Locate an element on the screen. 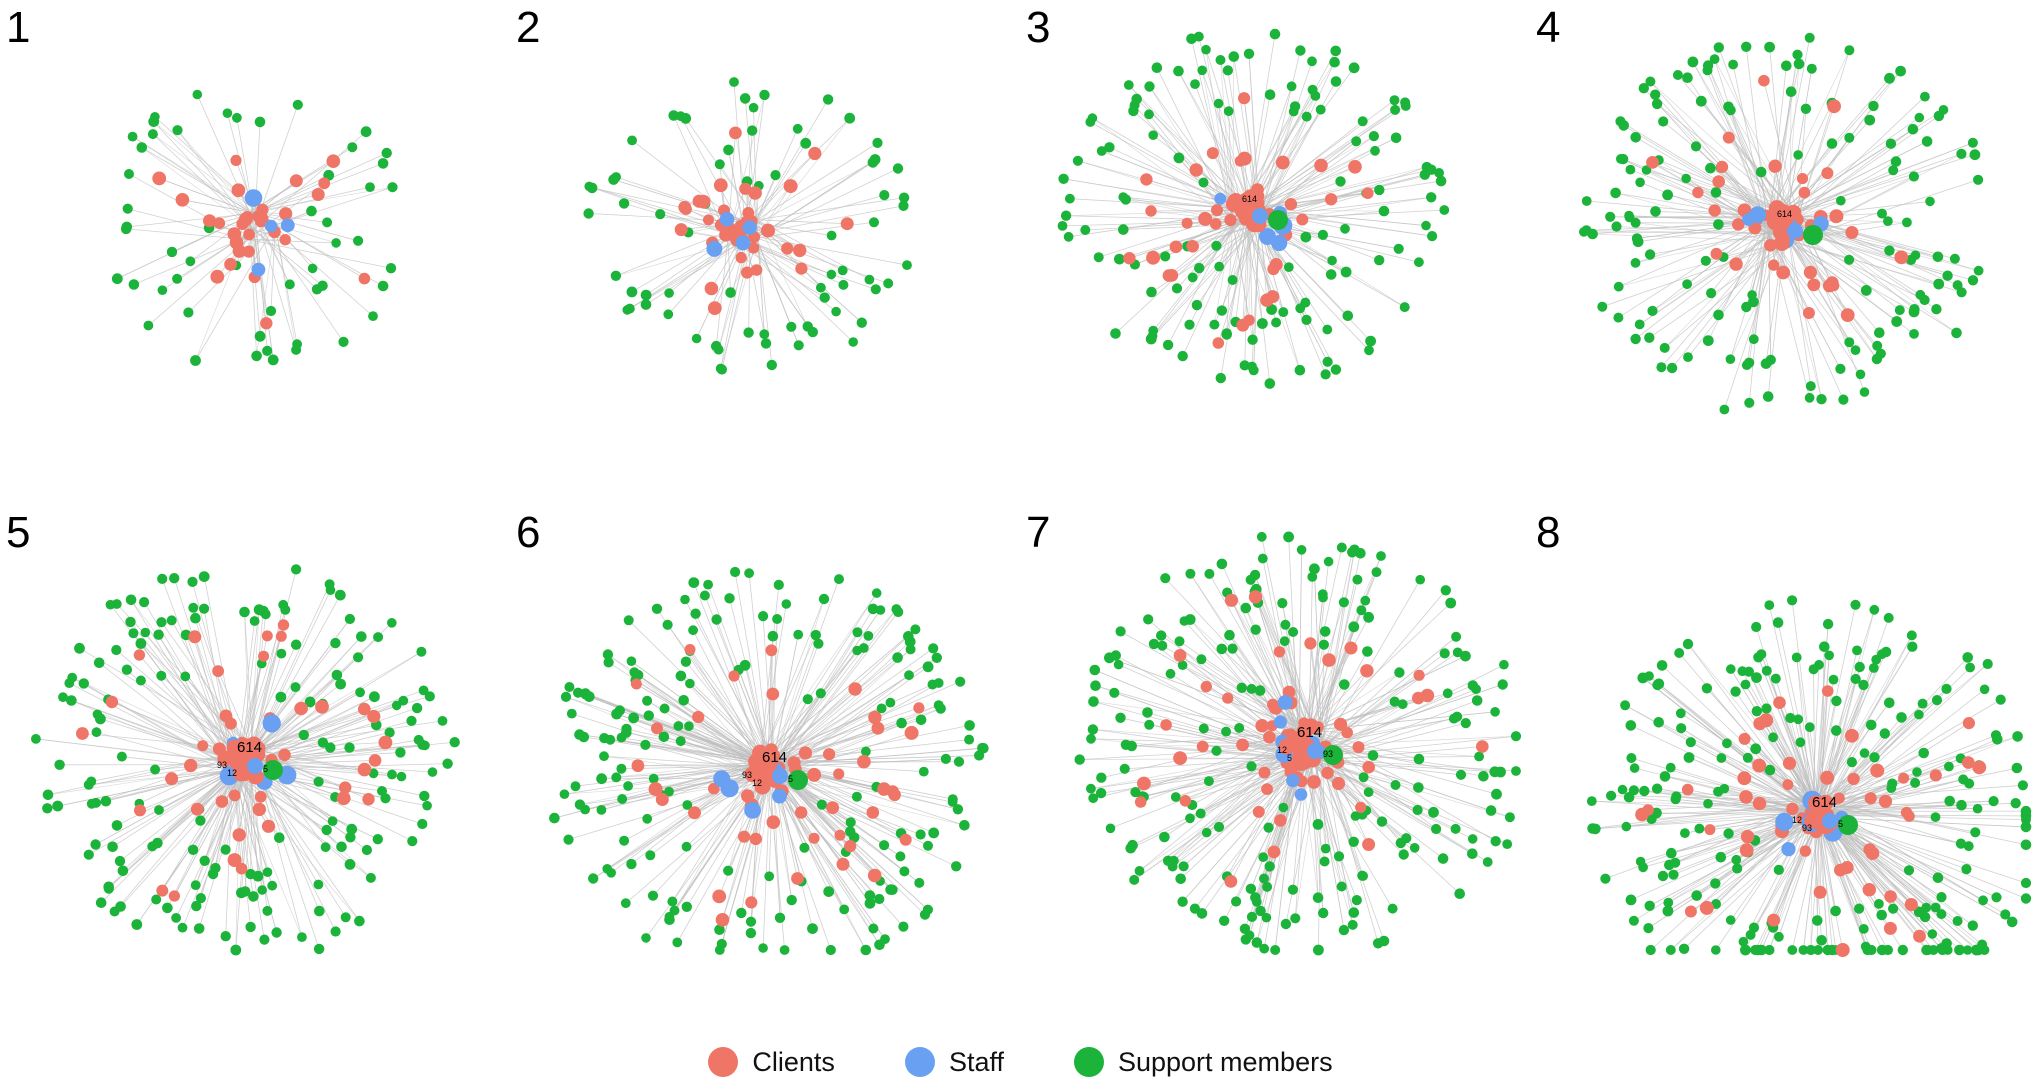  nodes-3: 614 is located at coordinates (1253, 208).